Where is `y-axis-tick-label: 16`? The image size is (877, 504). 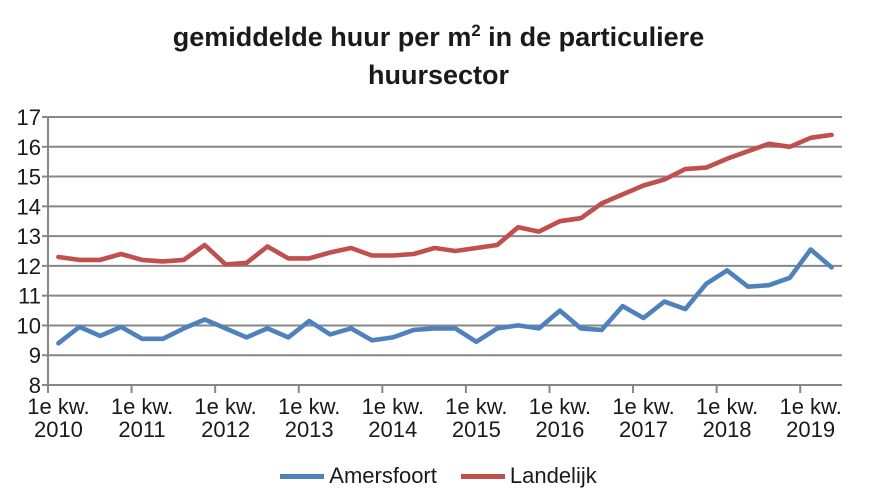
y-axis-tick-label: 16 is located at coordinates (29, 147).